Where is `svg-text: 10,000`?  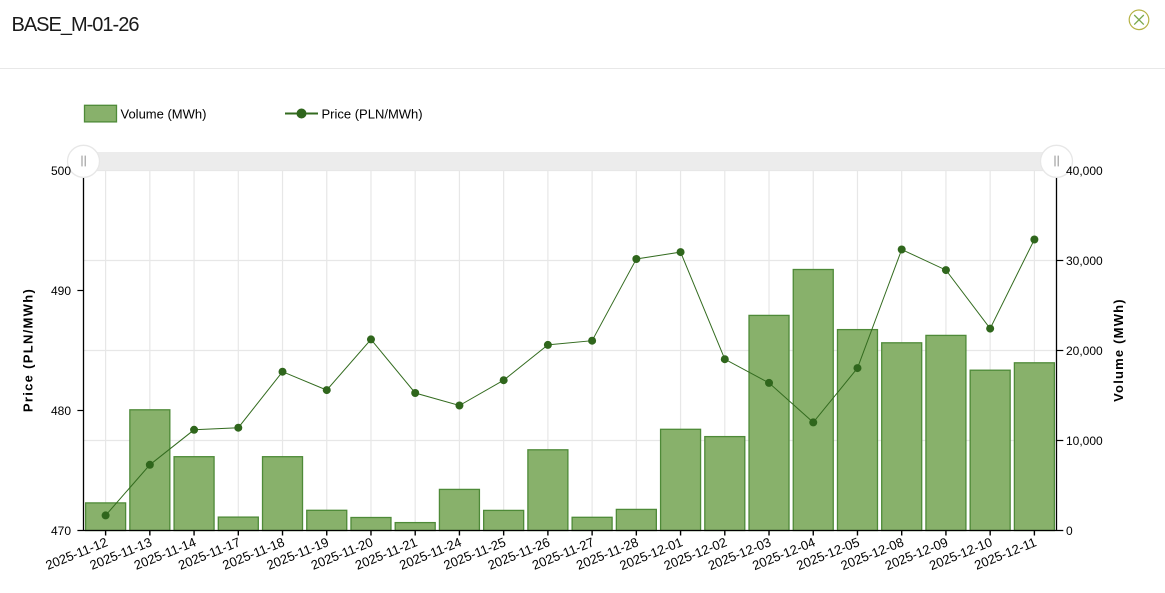 svg-text: 10,000 is located at coordinates (1084, 441).